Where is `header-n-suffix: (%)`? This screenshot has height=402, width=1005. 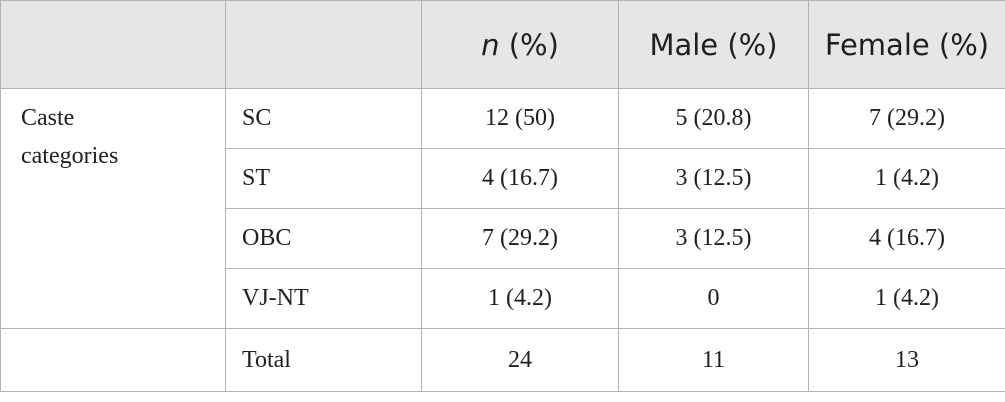 header-n-suffix: (%) is located at coordinates (529, 44).